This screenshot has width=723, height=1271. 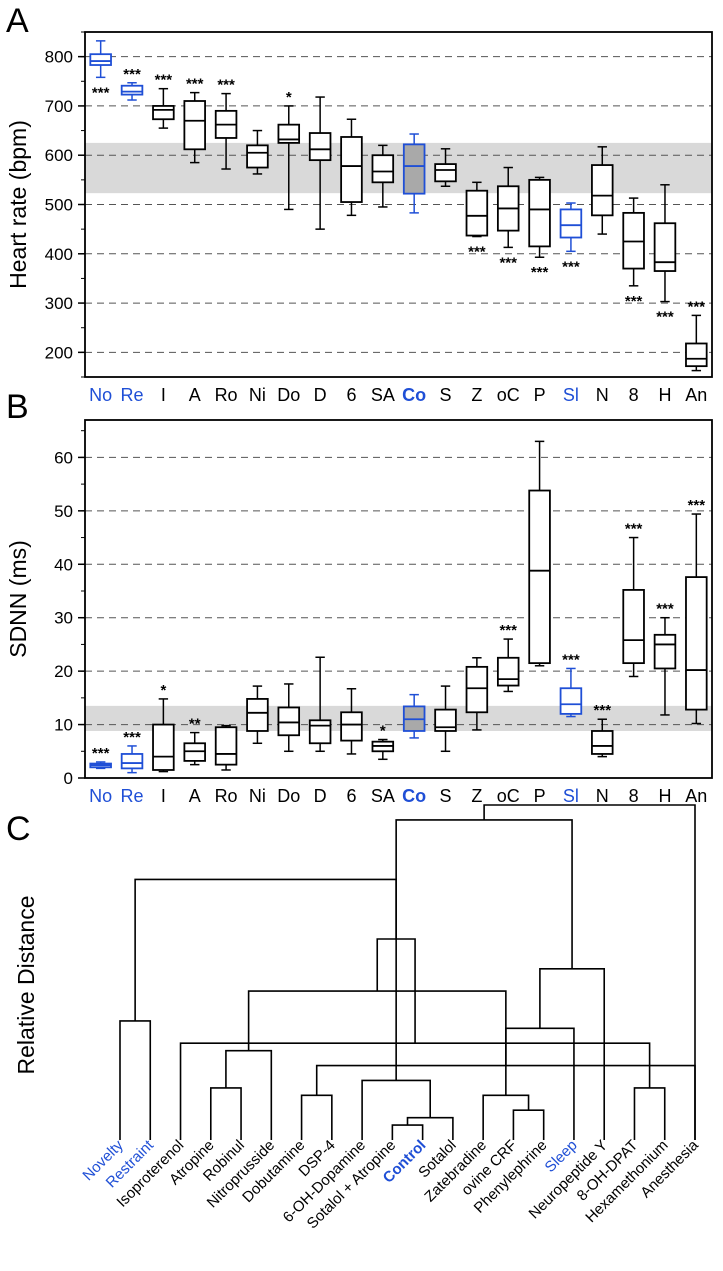 I want to click on panel-label-b: B, so click(x=17, y=407).